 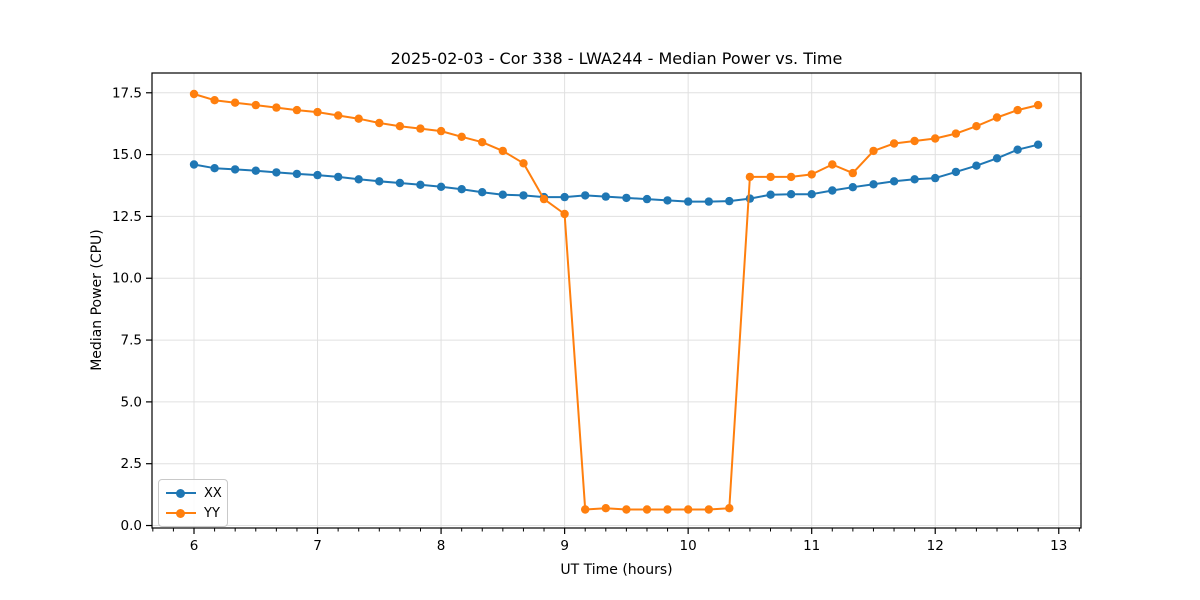 I want to click on series-xx, so click(x=616, y=173).